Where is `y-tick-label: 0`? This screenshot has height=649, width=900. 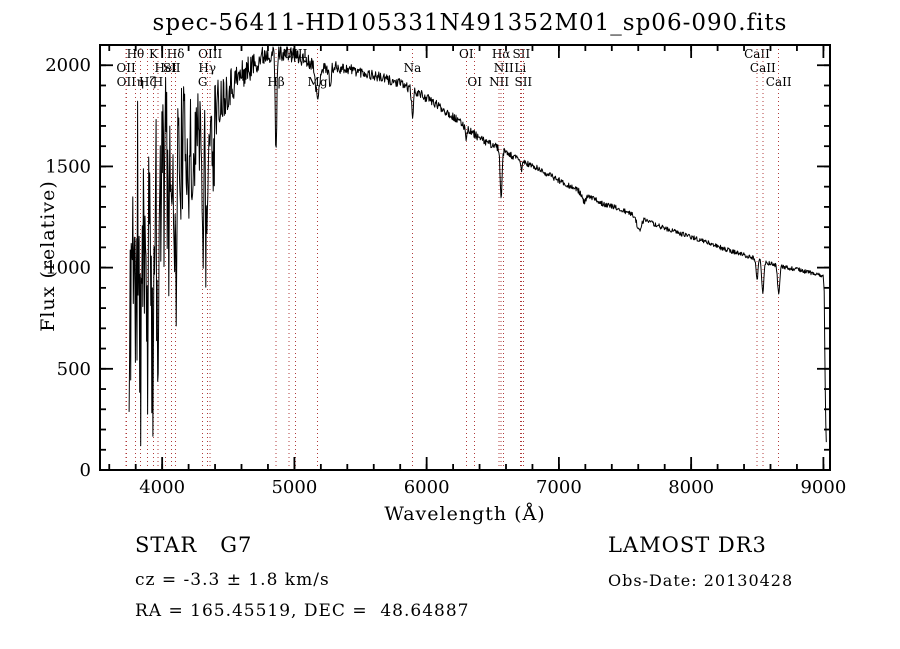
y-tick-label: 0 is located at coordinates (85, 470).